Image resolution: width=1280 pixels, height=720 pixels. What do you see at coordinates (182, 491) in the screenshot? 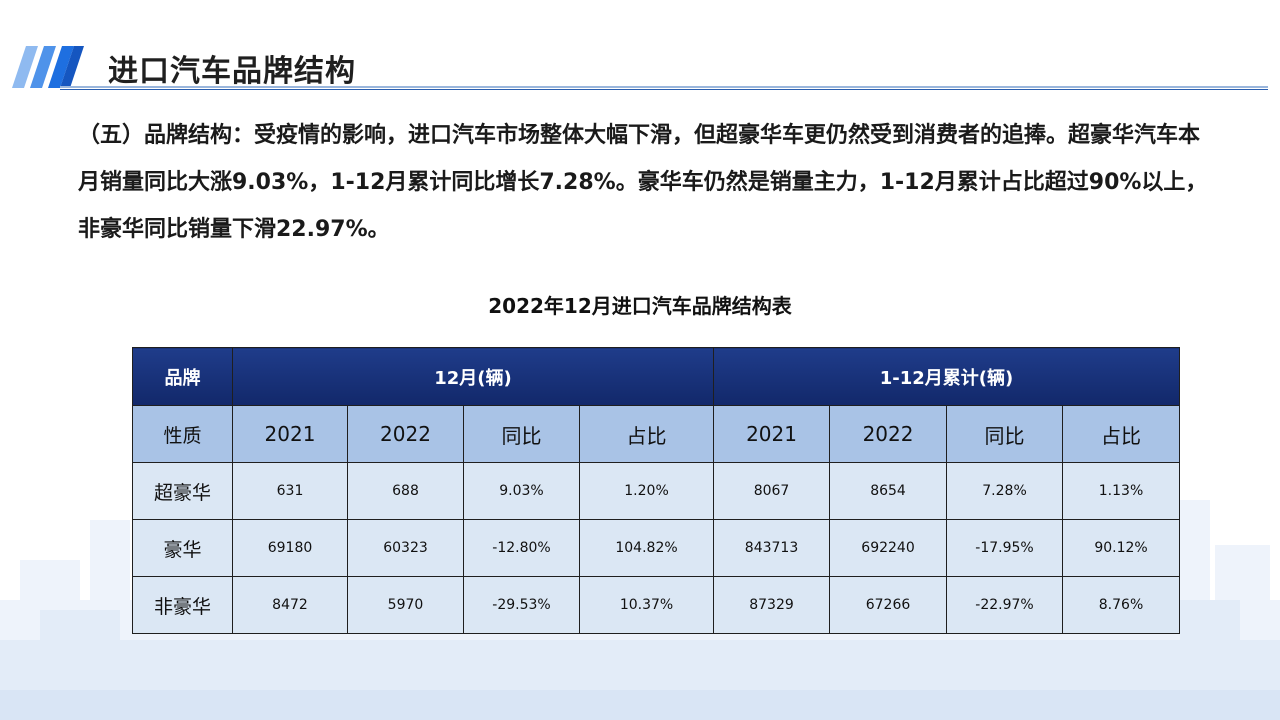
I see `row-label: 超豪华` at bounding box center [182, 491].